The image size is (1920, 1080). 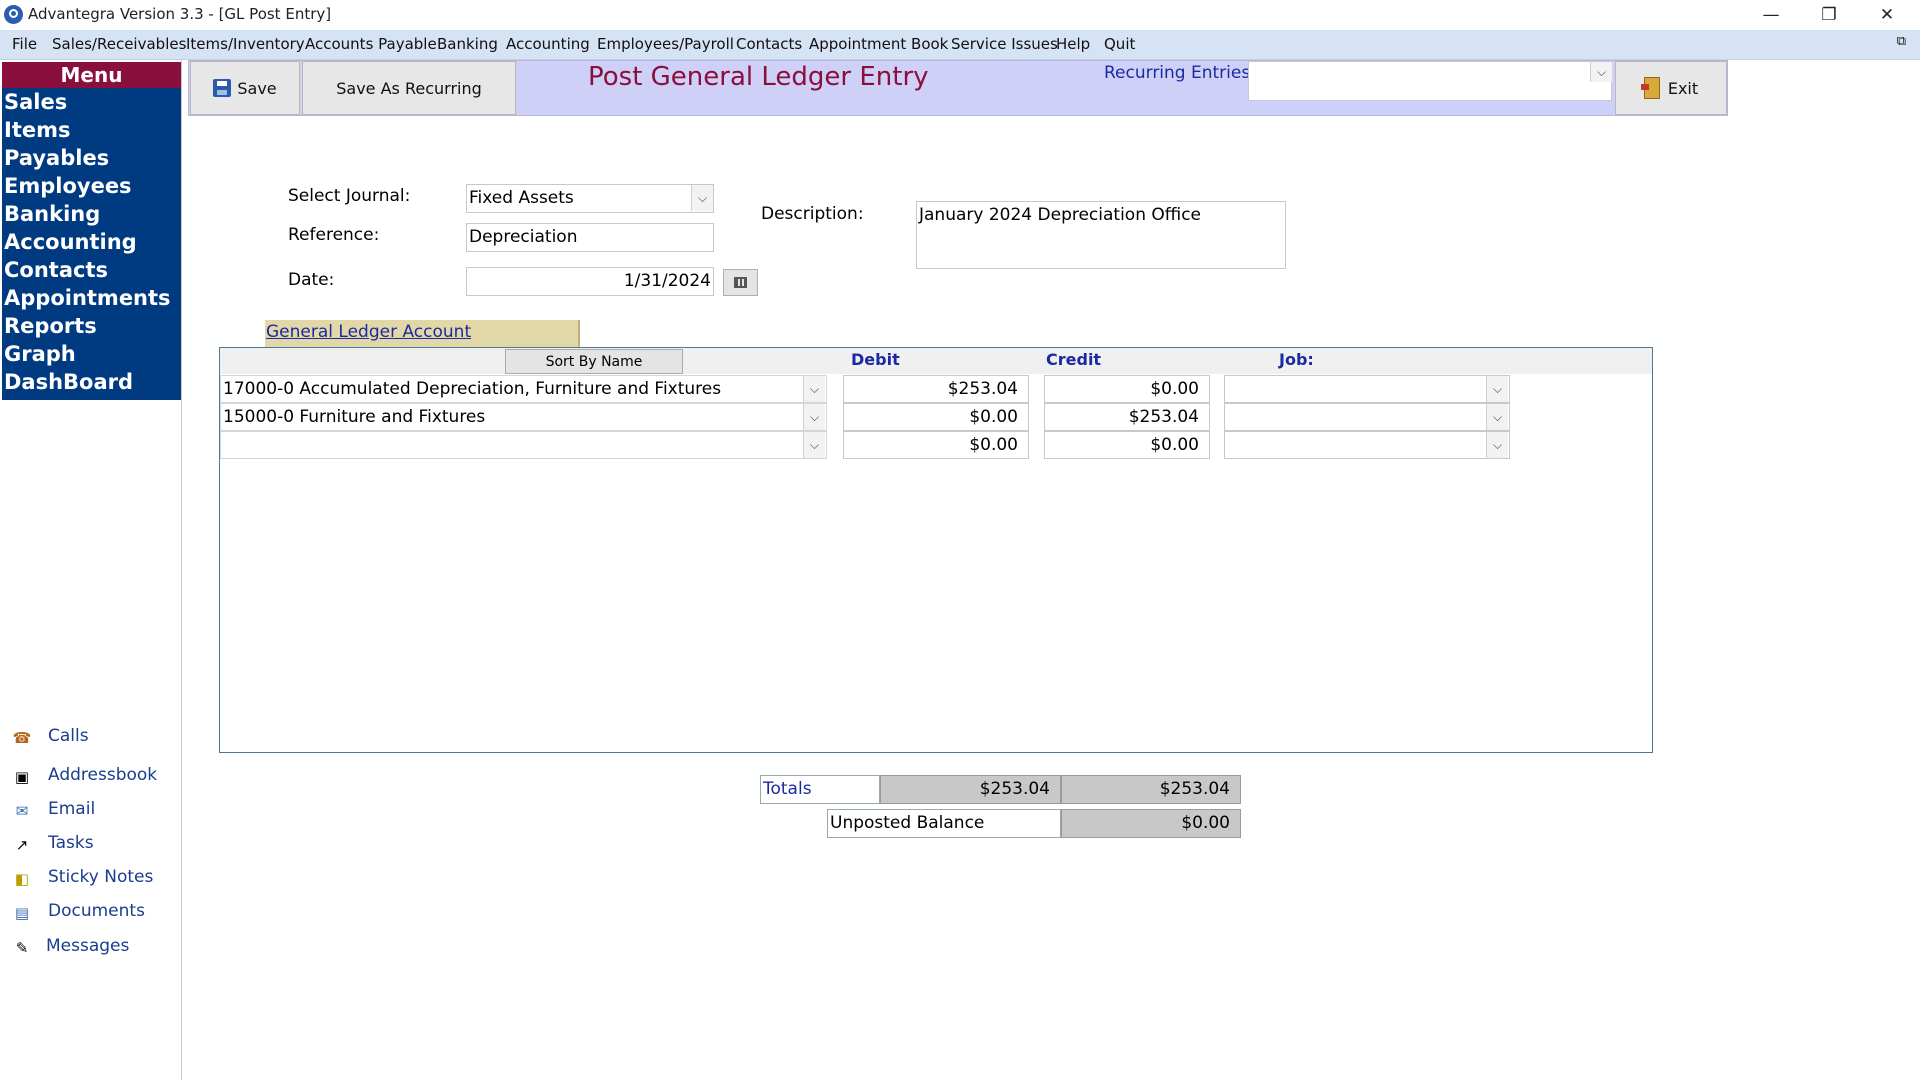 What do you see at coordinates (467, 44) in the screenshot?
I see `menu-banking: Banking` at bounding box center [467, 44].